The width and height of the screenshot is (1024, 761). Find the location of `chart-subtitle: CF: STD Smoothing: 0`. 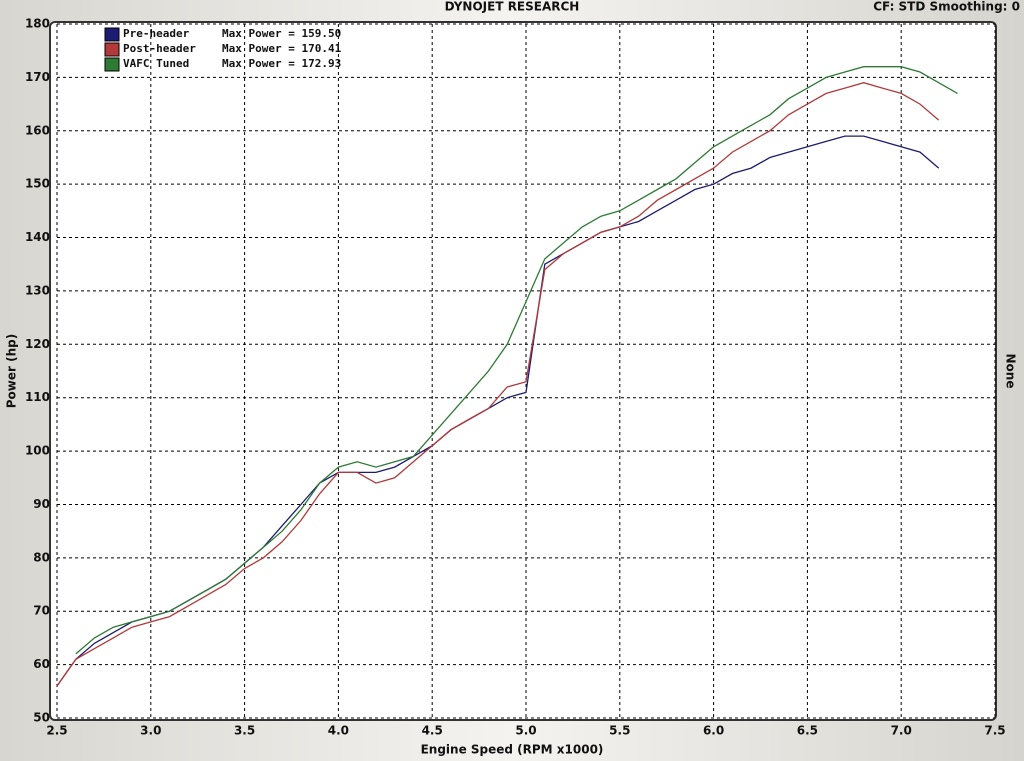

chart-subtitle: CF: STD Smoothing: 0 is located at coordinates (946, 7).